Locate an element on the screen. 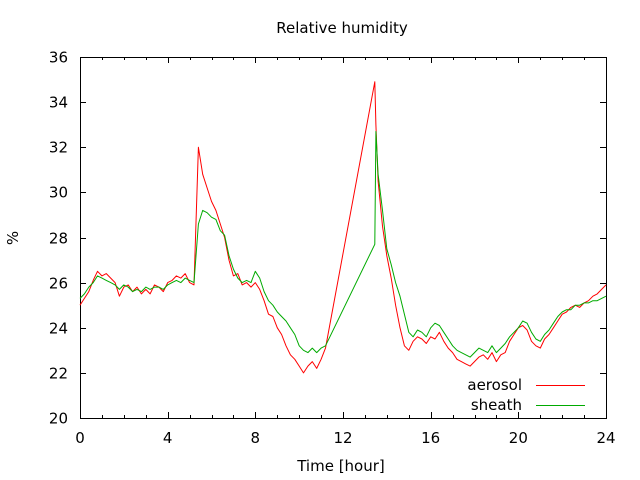  legend-label: aerosol is located at coordinates (494, 385).